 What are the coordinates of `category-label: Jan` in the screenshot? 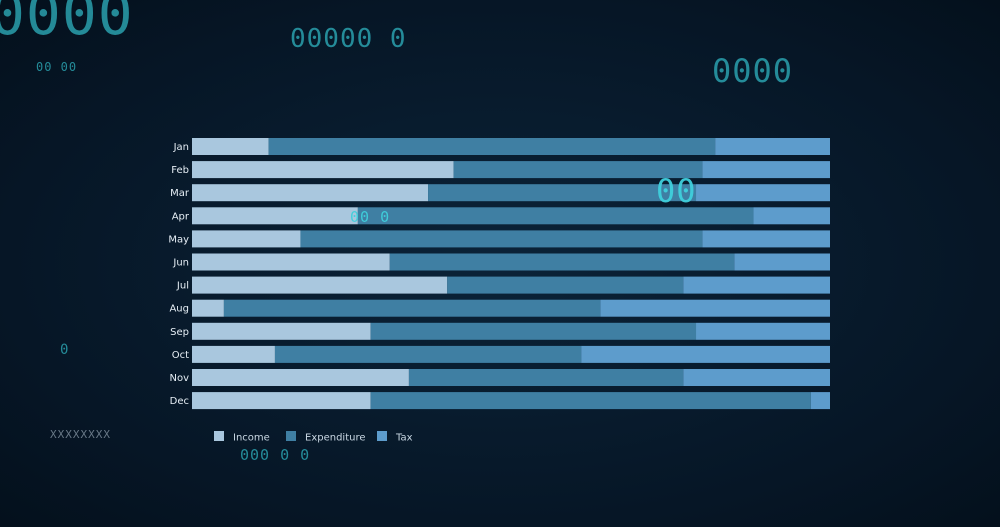 It's located at (181, 147).